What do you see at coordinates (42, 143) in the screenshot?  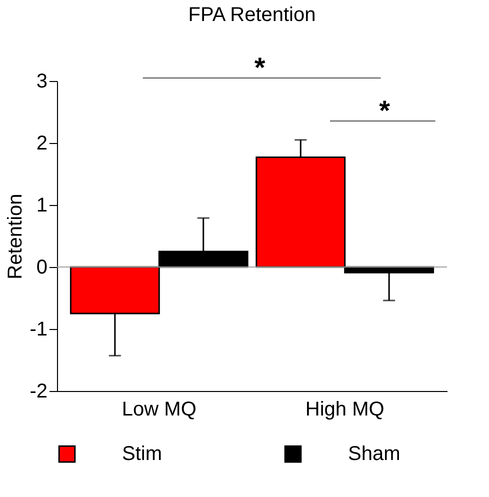 I see `y-tick-label: 2` at bounding box center [42, 143].